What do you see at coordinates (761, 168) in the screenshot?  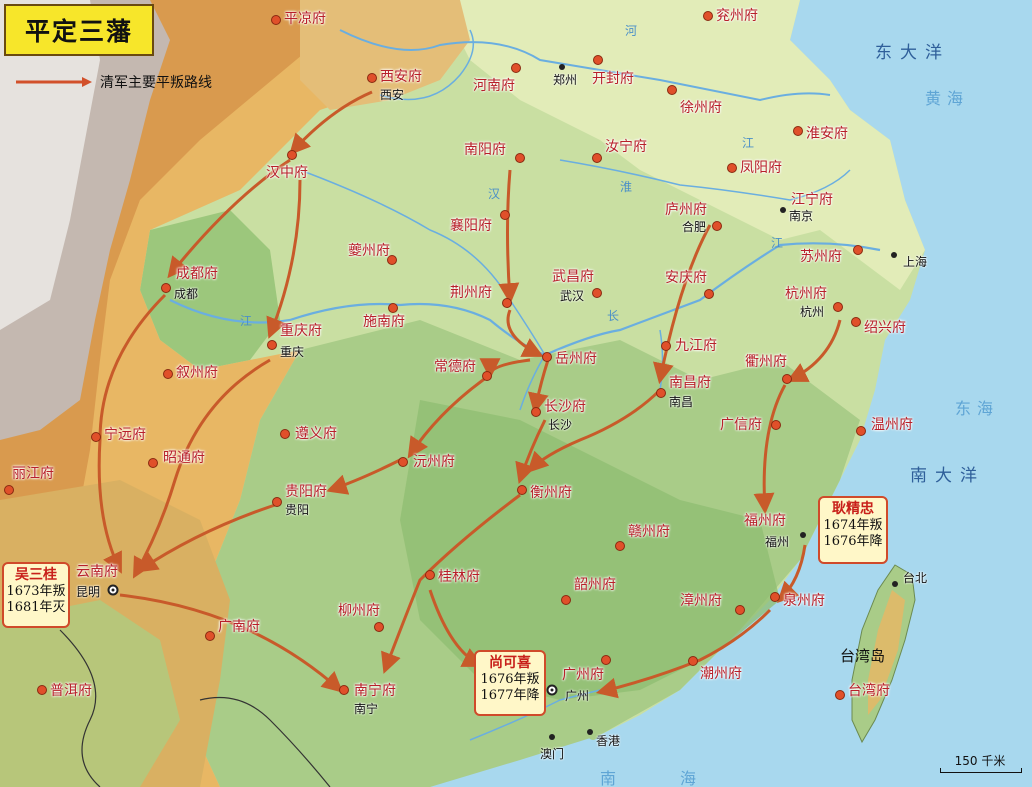 I see `prefecture-fengyang: 凤阳府` at bounding box center [761, 168].